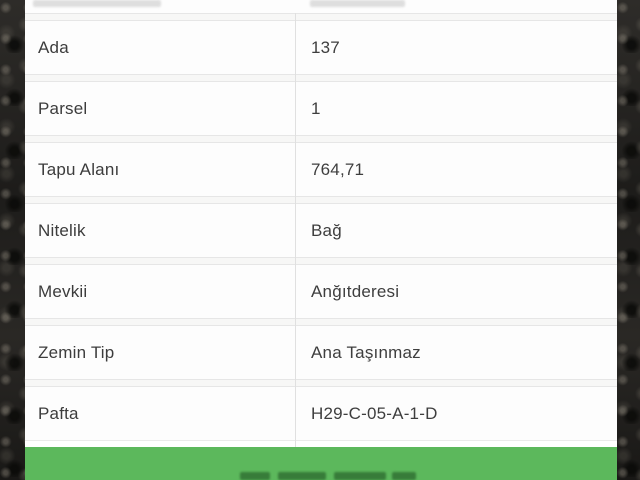 This screenshot has height=480, width=640. What do you see at coordinates (316, 108) in the screenshot?
I see `row-value: 1` at bounding box center [316, 108].